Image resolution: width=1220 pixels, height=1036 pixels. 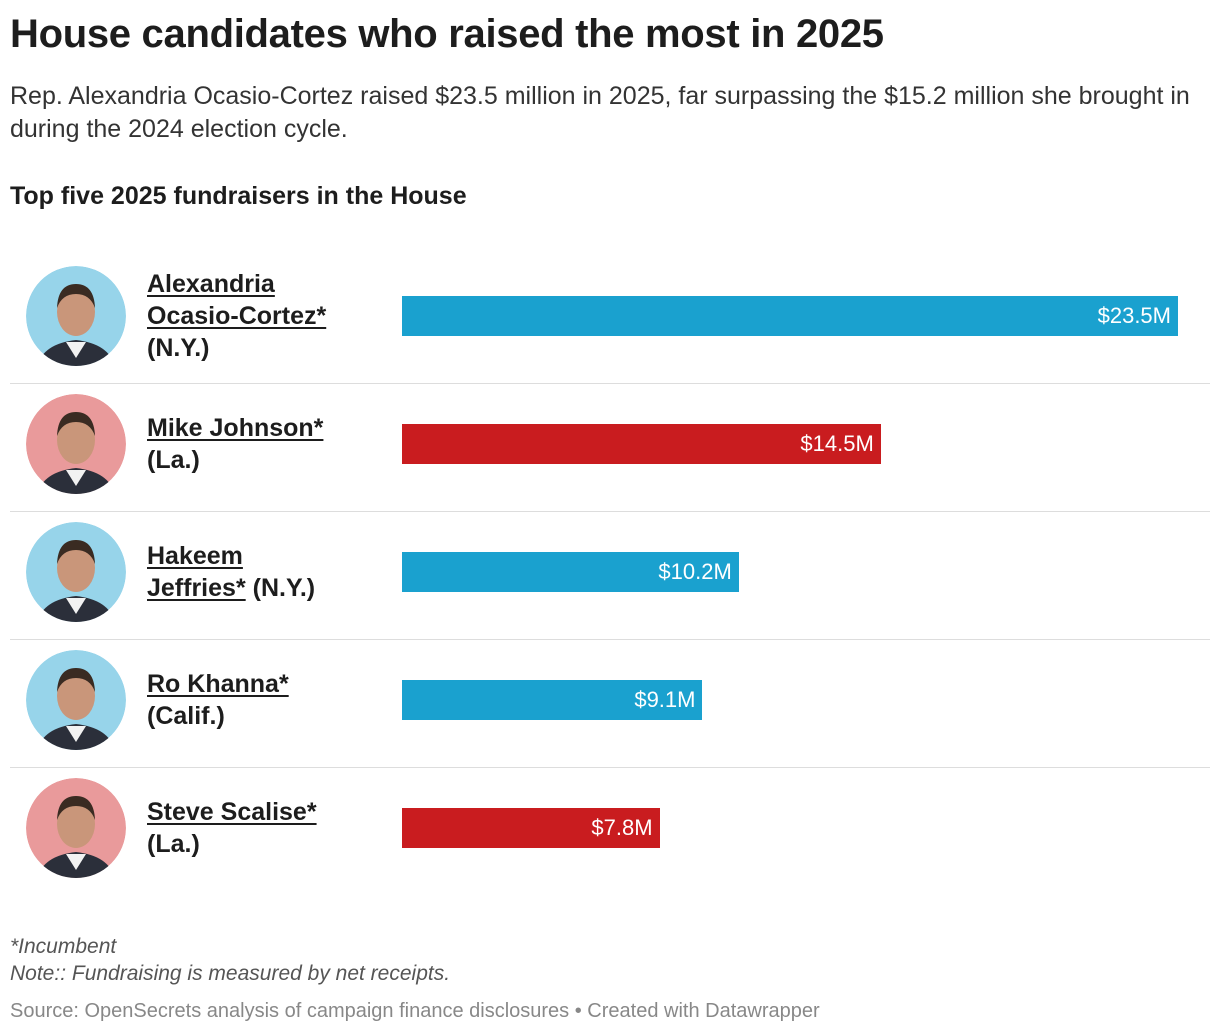 I want to click on candidate-link: Alexandria Ocasio-Cortez*, so click(x=237, y=300).